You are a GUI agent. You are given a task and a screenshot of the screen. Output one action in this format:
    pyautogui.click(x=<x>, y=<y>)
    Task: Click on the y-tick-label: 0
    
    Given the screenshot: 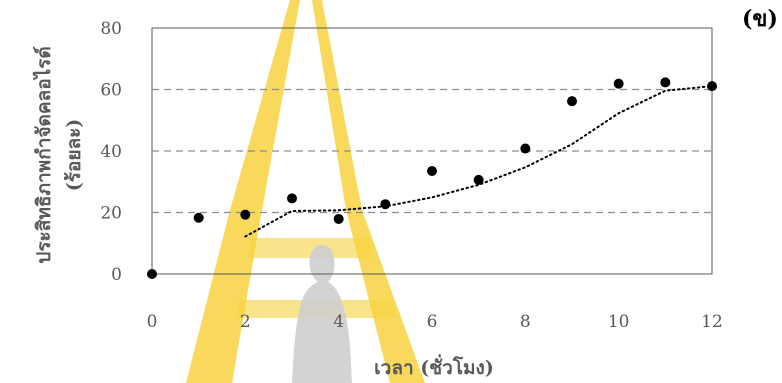 What is the action you would take?
    pyautogui.click(x=116, y=275)
    